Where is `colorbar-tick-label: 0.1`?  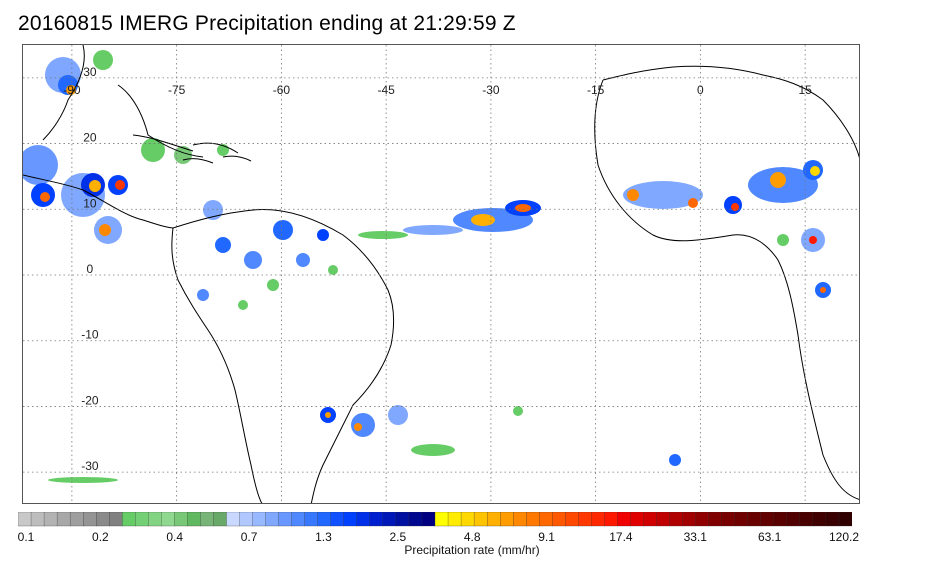
colorbar-tick-label: 0.1 is located at coordinates (26, 537).